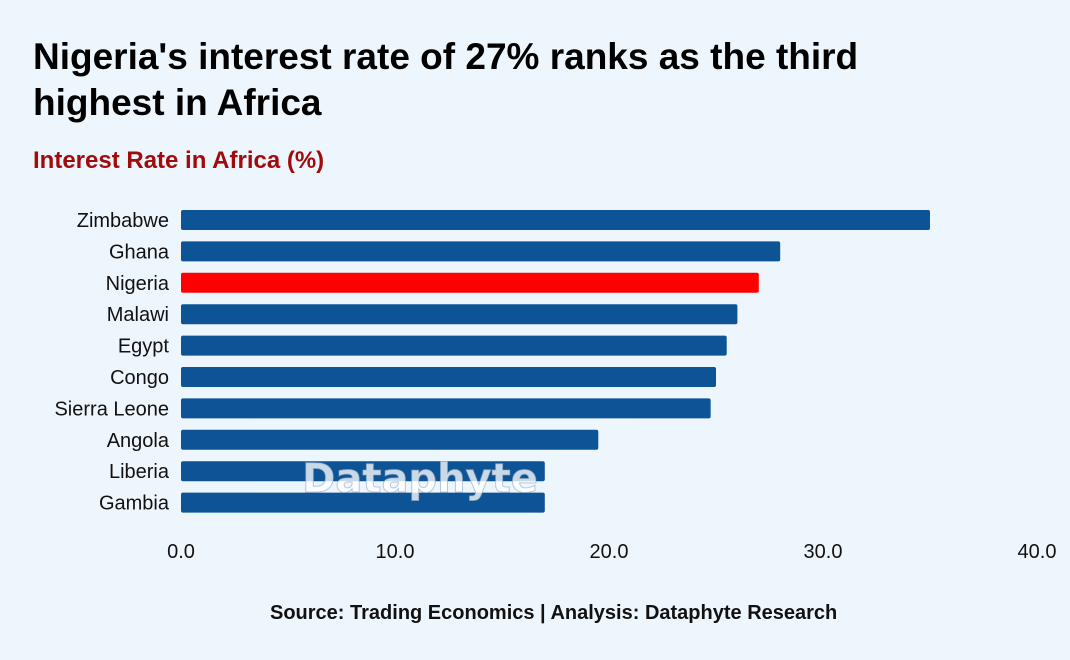  I want to click on category-label-egypt: Egypt, so click(144, 347).